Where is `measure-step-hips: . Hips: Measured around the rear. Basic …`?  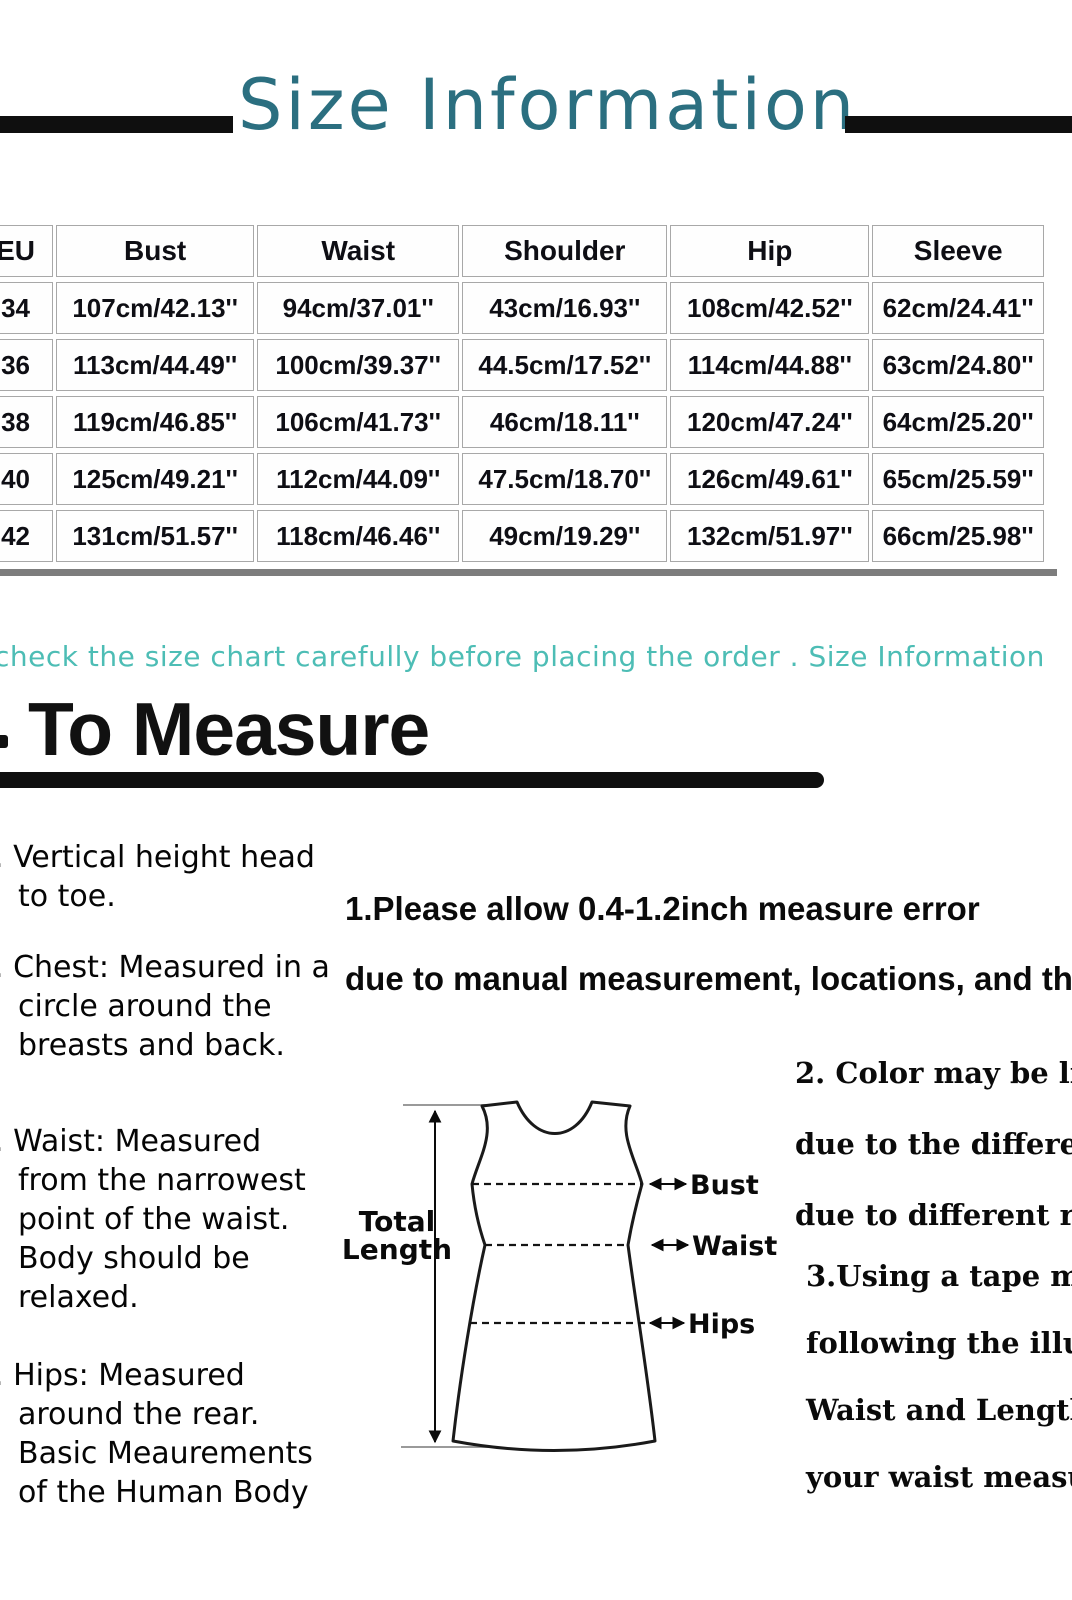
measure-step-hips: . Hips: Measured around the rear. Basic … is located at coordinates (156, 1434).